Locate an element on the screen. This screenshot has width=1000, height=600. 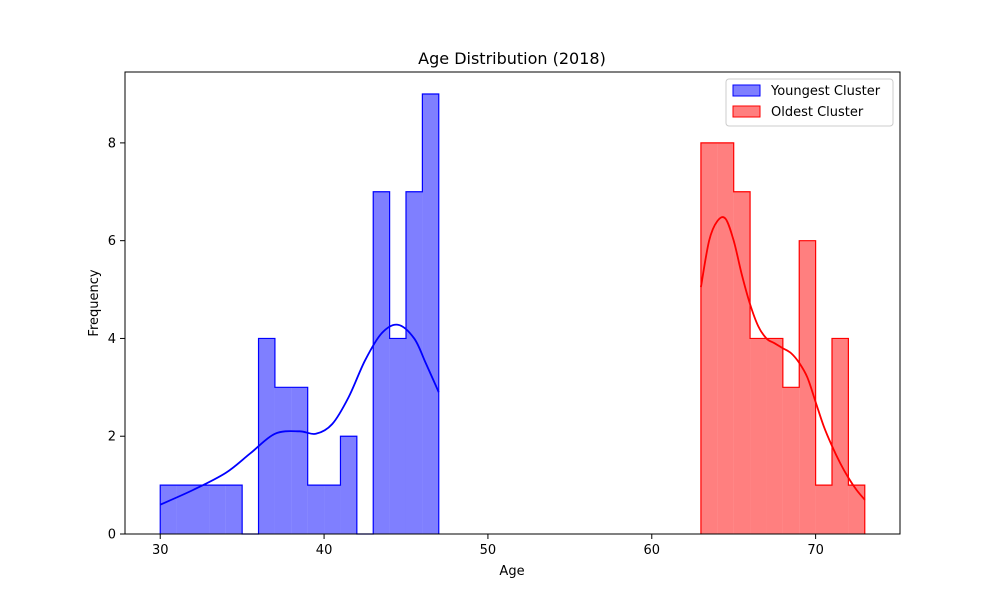
x-tick-label: 70 is located at coordinates (815, 550).